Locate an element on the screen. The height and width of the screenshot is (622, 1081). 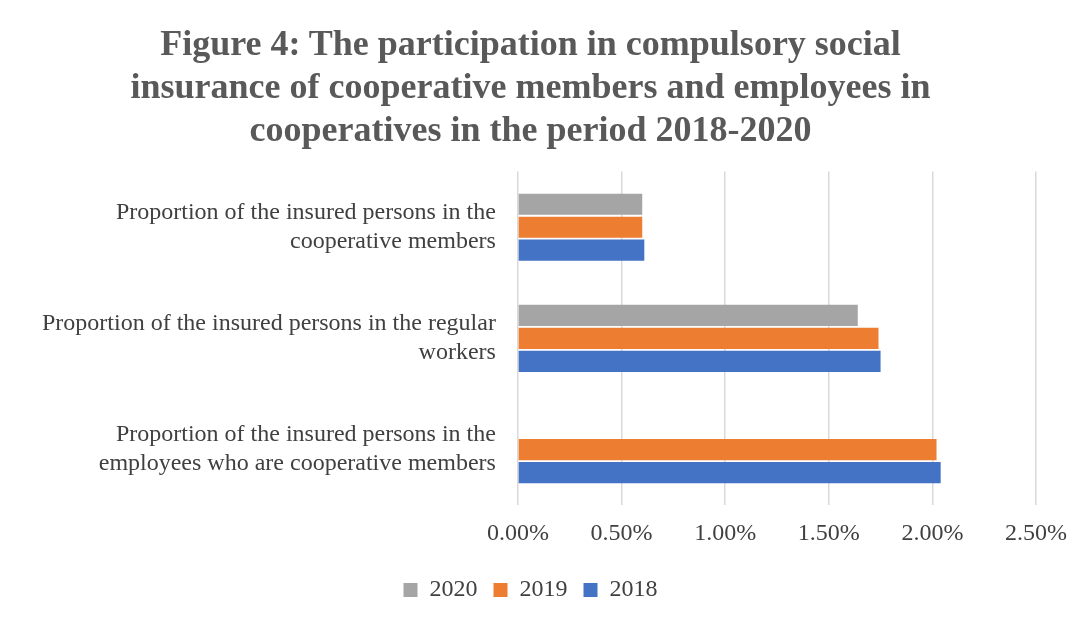
x-tick-label: 0.50% is located at coordinates (621, 531).